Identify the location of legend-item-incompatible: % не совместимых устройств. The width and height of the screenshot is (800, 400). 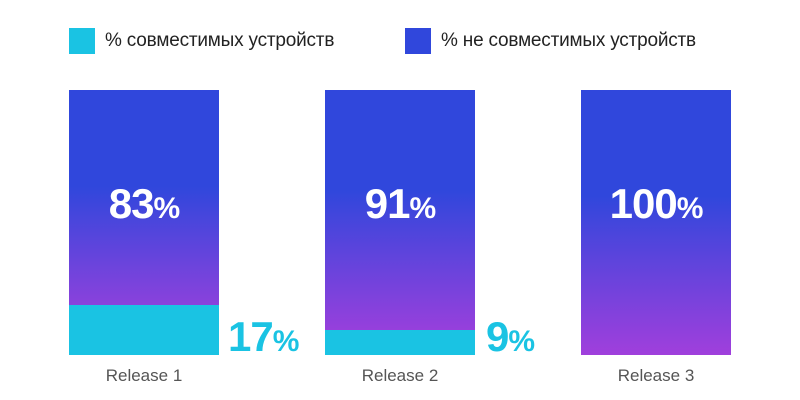
(550, 41).